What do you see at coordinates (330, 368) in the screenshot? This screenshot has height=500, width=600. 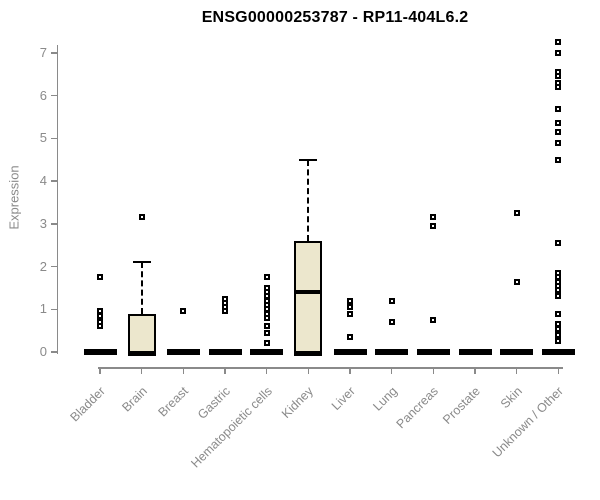 I see `x-axis-line` at bounding box center [330, 368].